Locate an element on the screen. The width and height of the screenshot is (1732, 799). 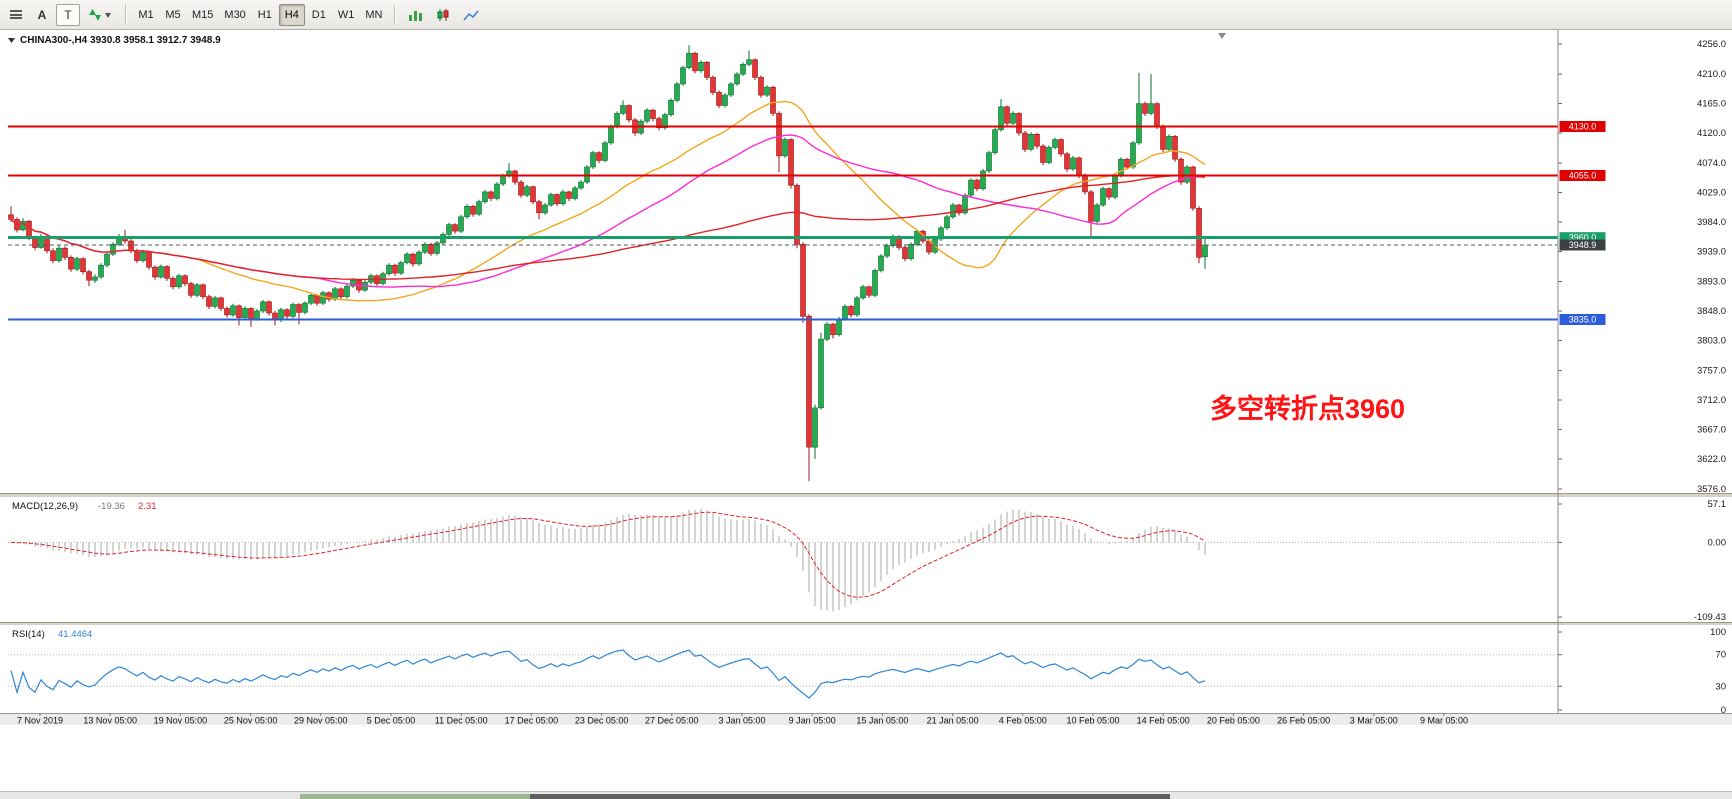
time-axis-label: 15 Jan 05:00 is located at coordinates (882, 721).